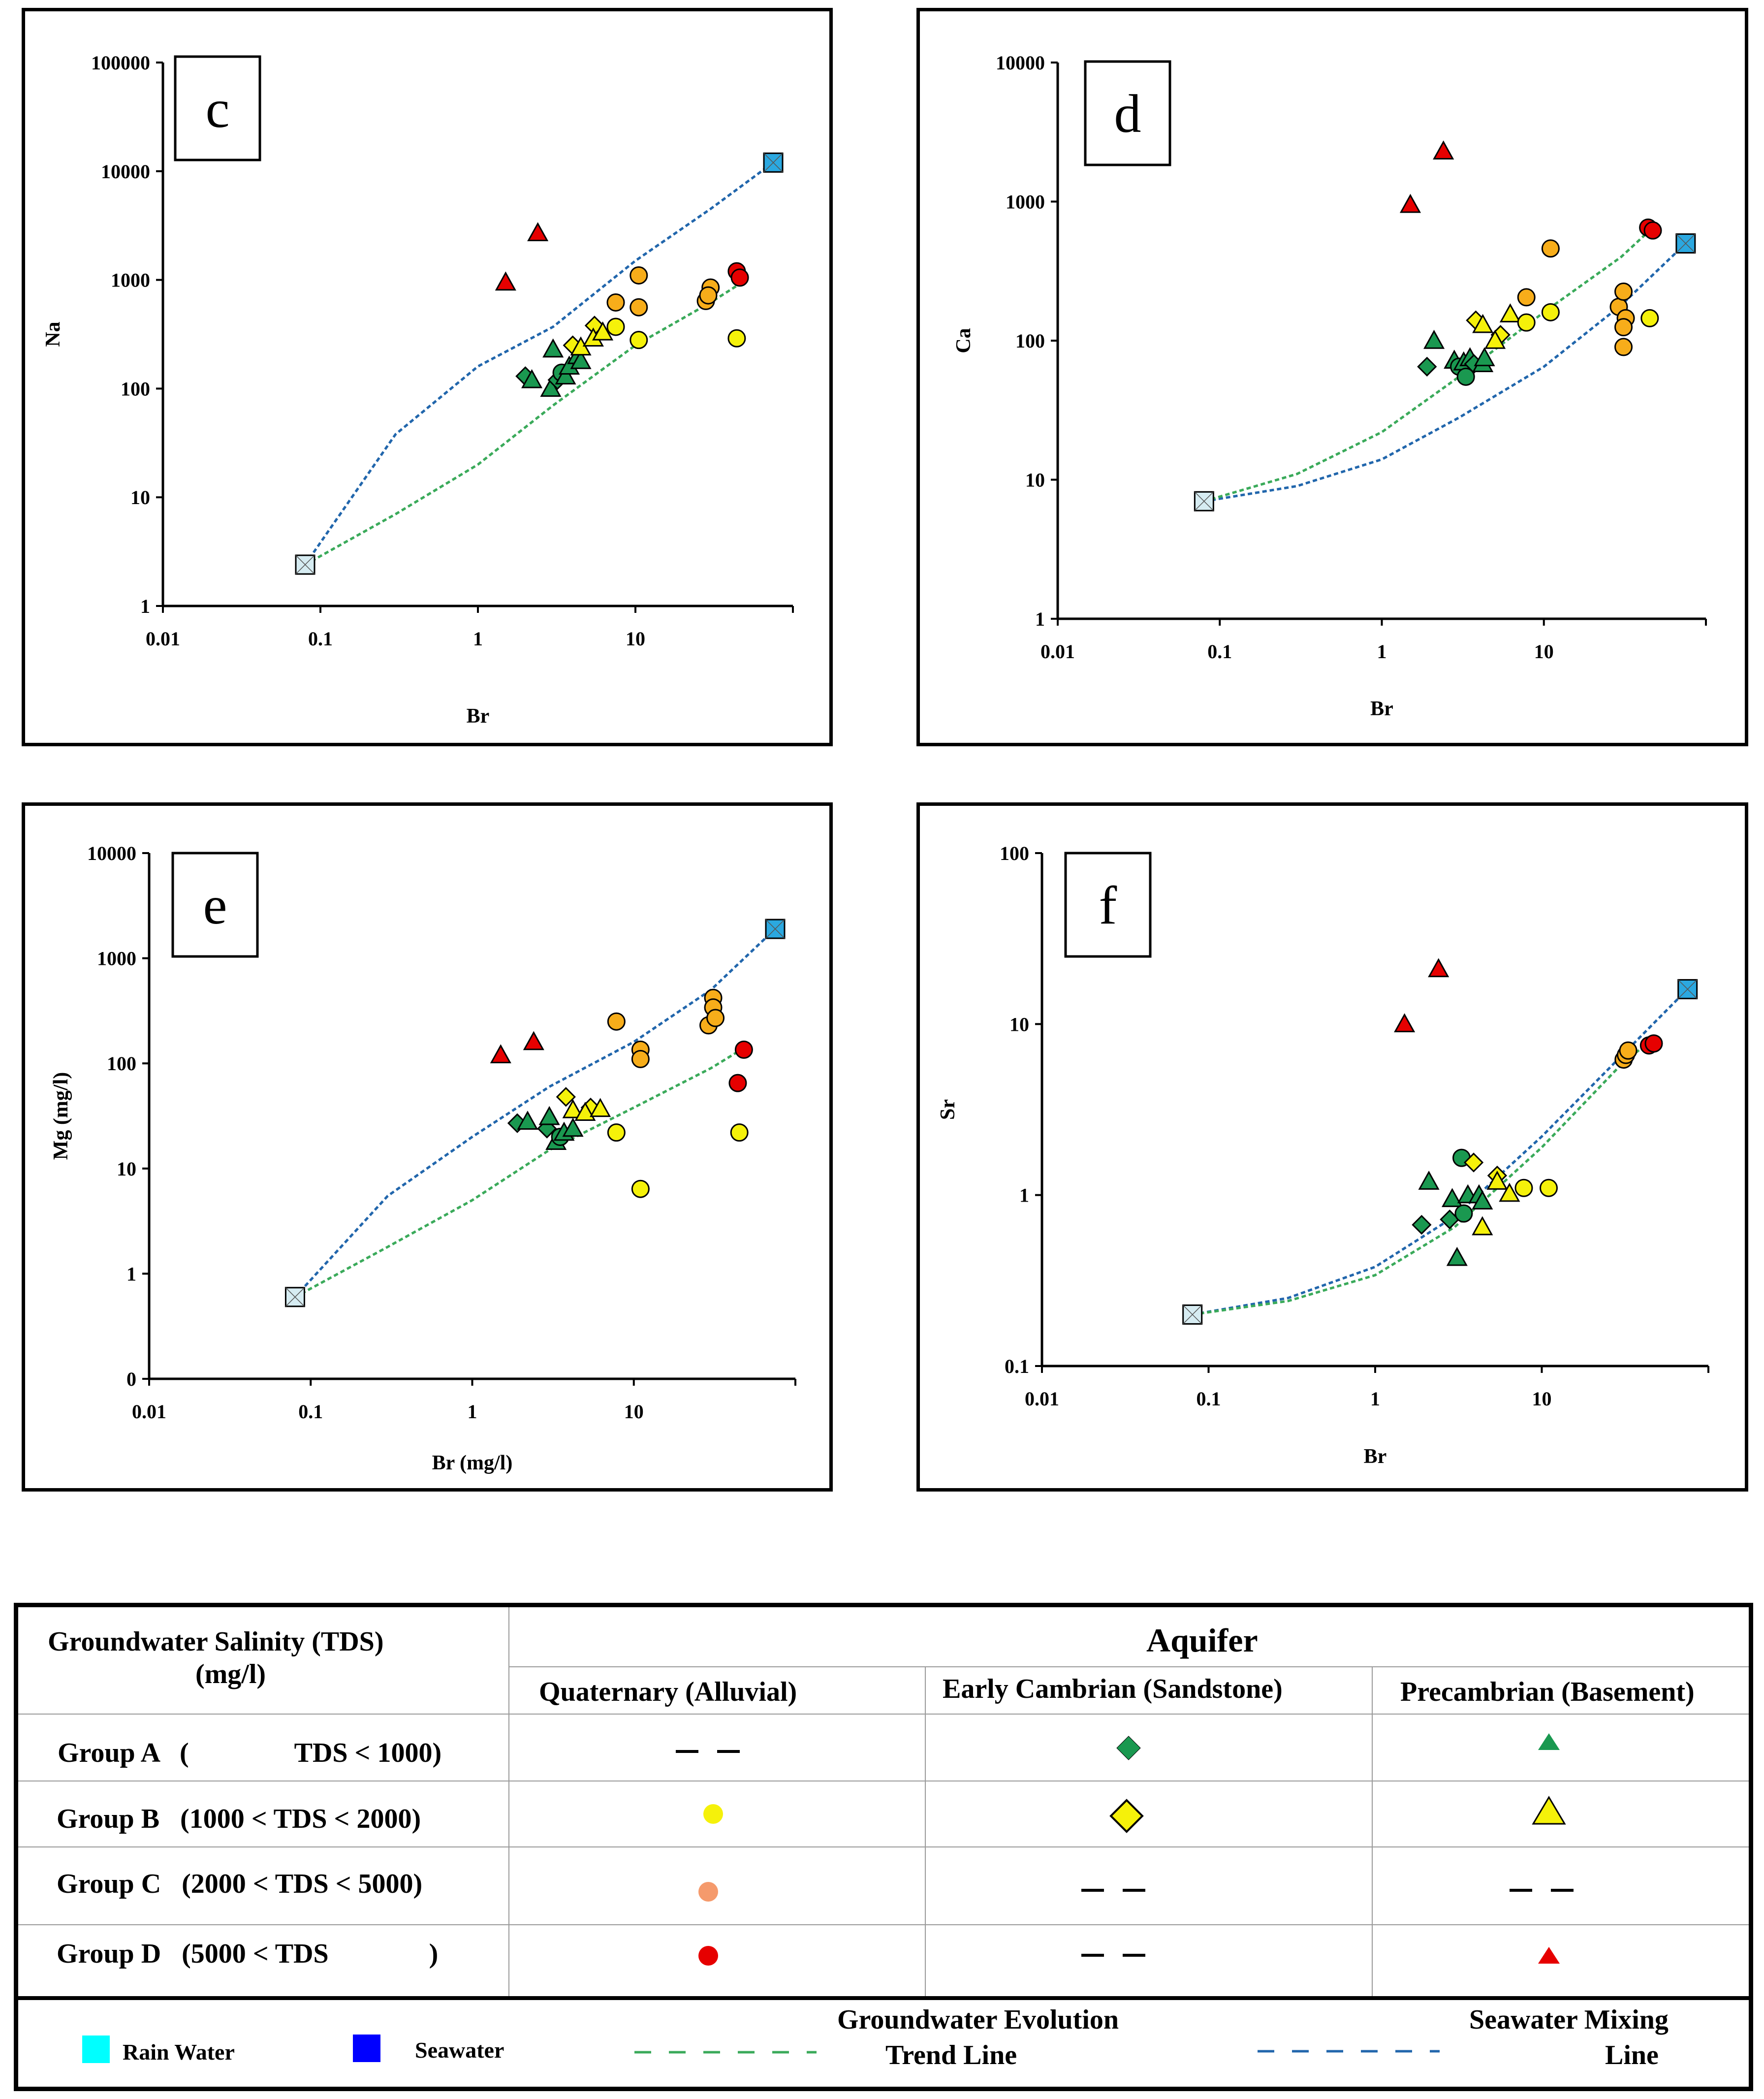 Image resolution: width=1764 pixels, height=2099 pixels. I want to click on group-a-cambrian-diamond, so click(1128, 1748).